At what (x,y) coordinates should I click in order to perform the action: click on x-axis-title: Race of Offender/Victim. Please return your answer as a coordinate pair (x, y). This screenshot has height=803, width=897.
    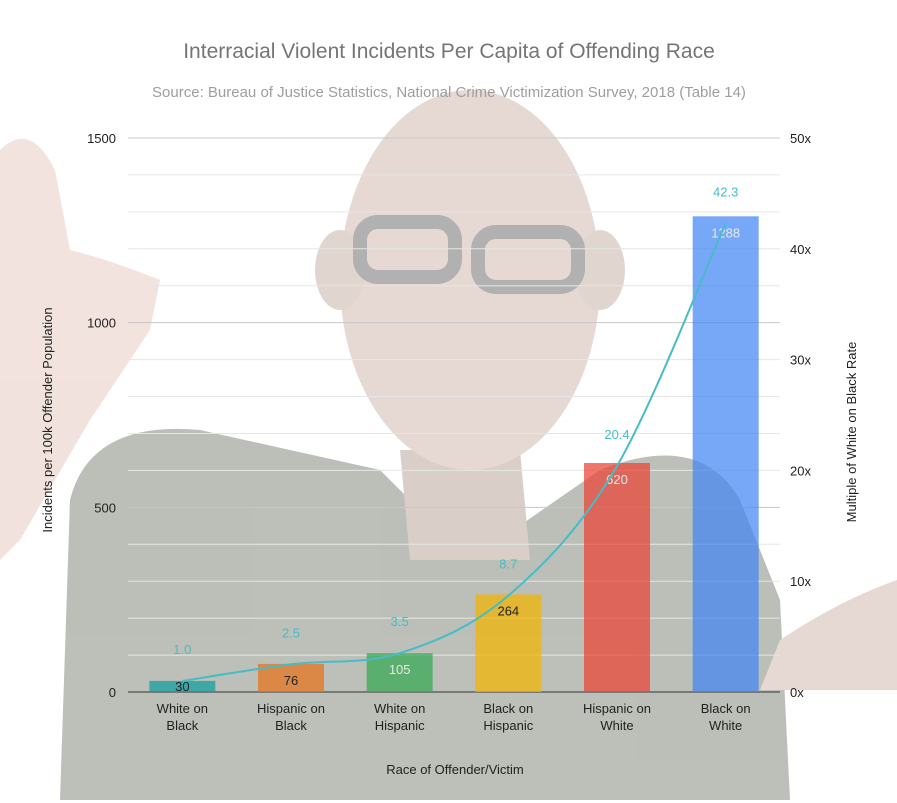
    Looking at the image, I should click on (455, 769).